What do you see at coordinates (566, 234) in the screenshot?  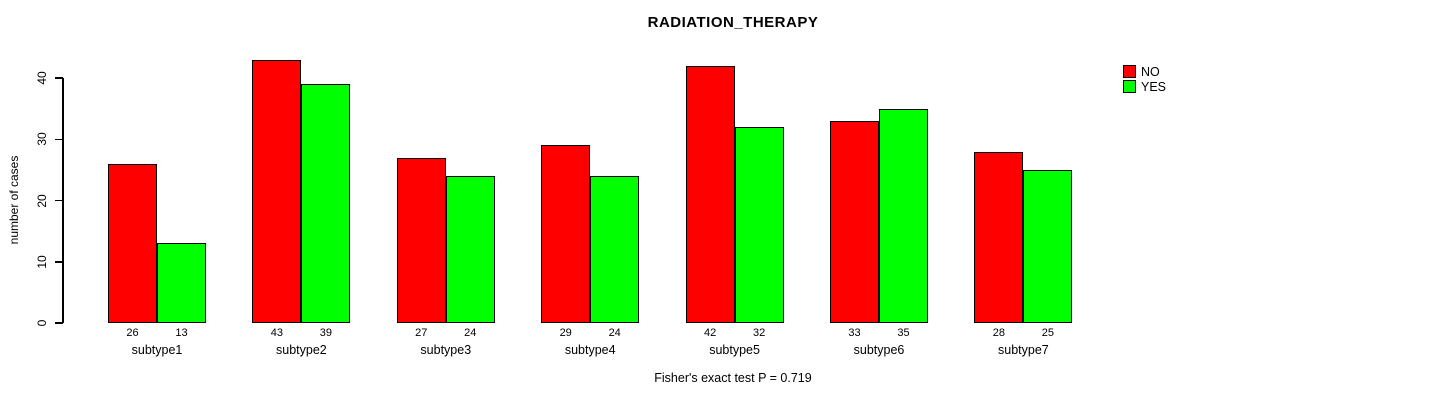 I see `bar-no-subtype4` at bounding box center [566, 234].